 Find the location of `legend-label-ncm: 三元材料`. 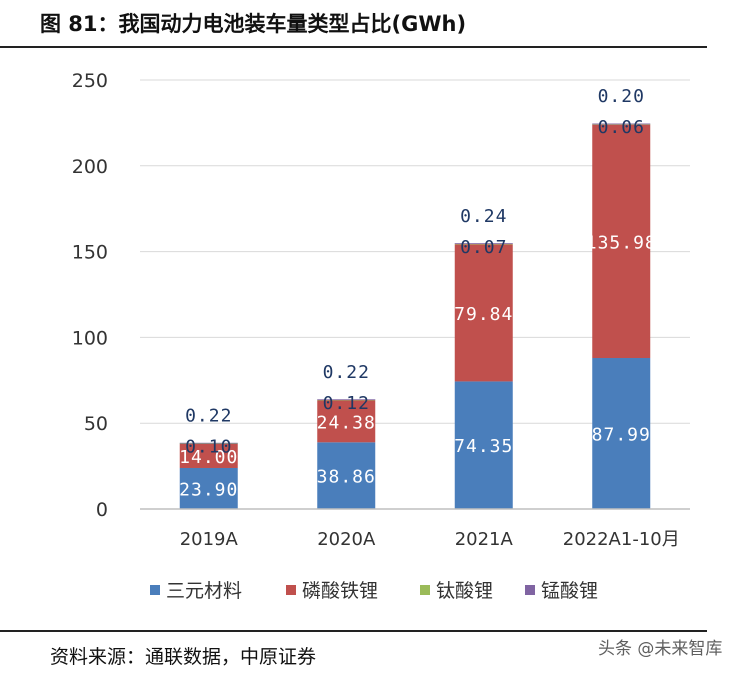

legend-label-ncm: 三元材料 is located at coordinates (204, 591).